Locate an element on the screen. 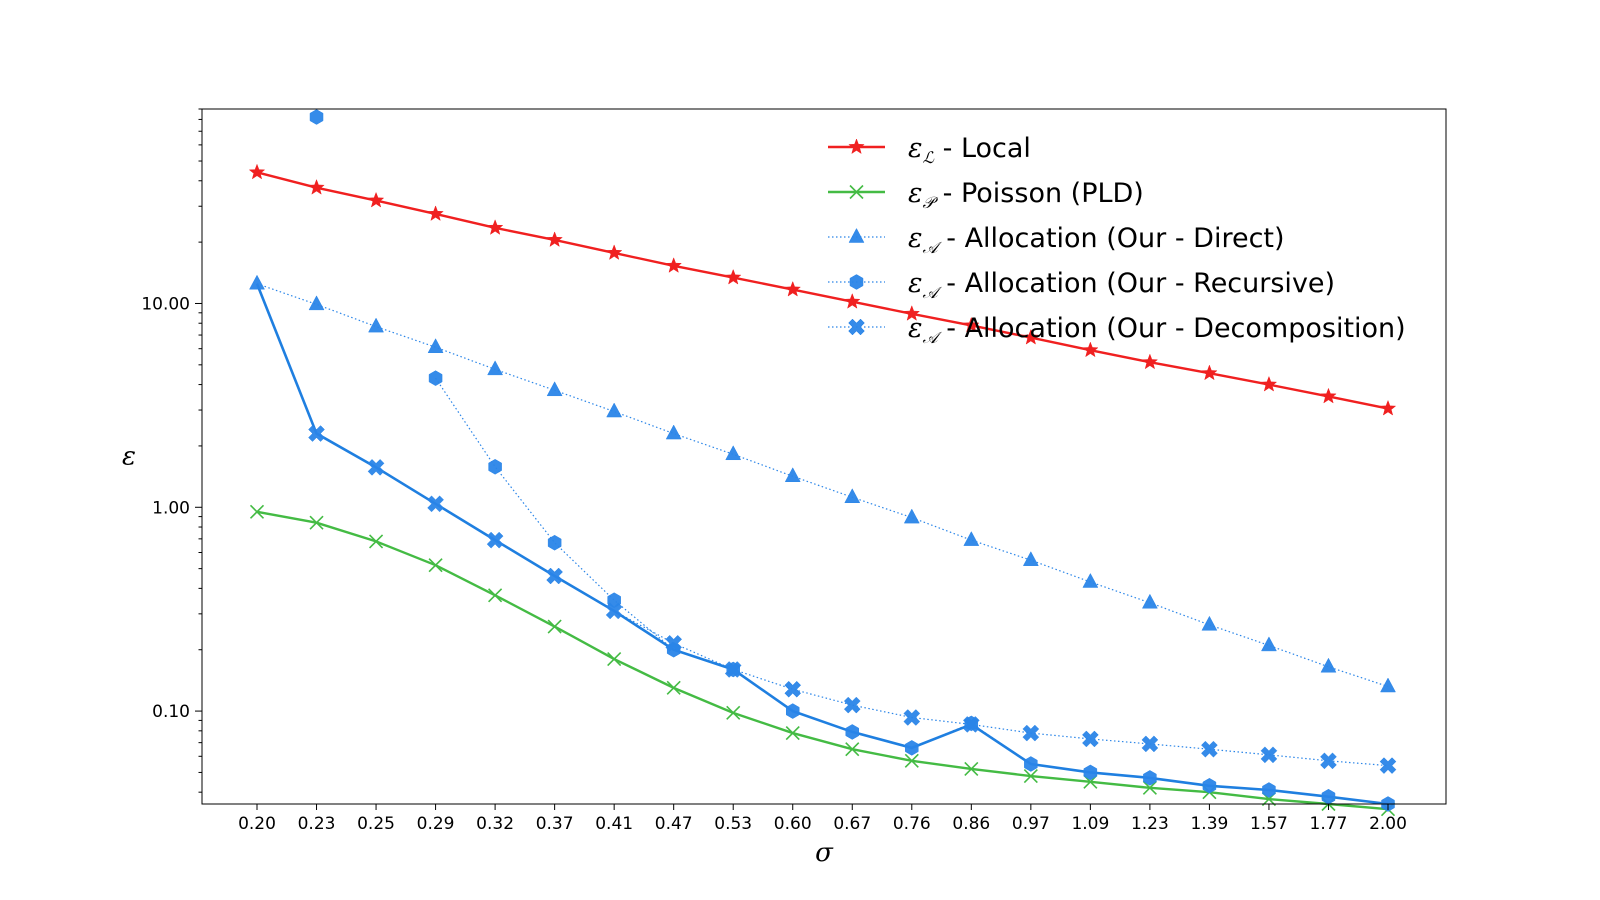  legend-item-4: ε𝒜 - Allocation (Our - Decomposition) is located at coordinates (1117, 330).